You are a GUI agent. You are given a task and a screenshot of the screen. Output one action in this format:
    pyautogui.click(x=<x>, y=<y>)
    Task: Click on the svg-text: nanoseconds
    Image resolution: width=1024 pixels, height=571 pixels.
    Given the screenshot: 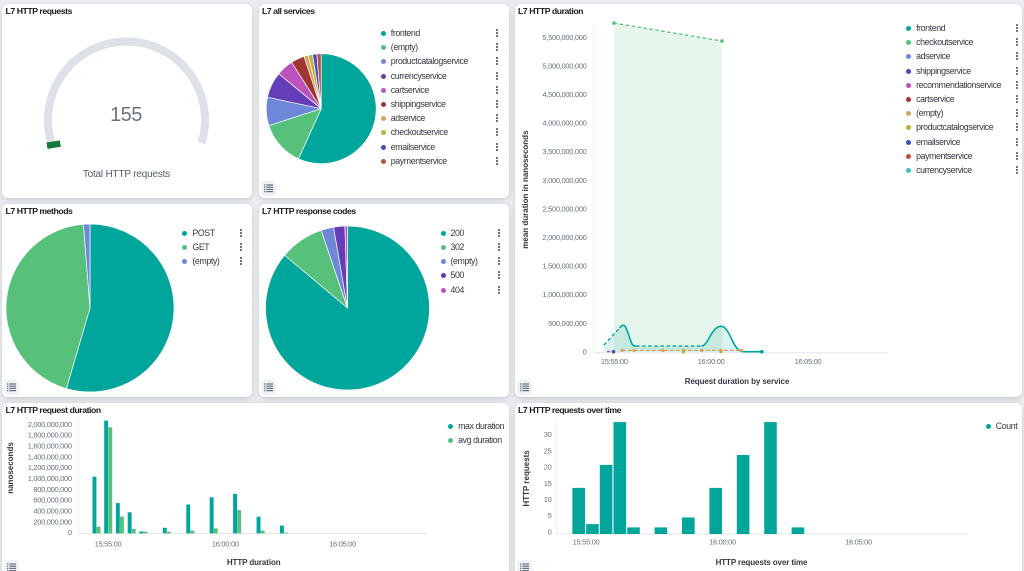 What is the action you would take?
    pyautogui.click(x=10, y=467)
    